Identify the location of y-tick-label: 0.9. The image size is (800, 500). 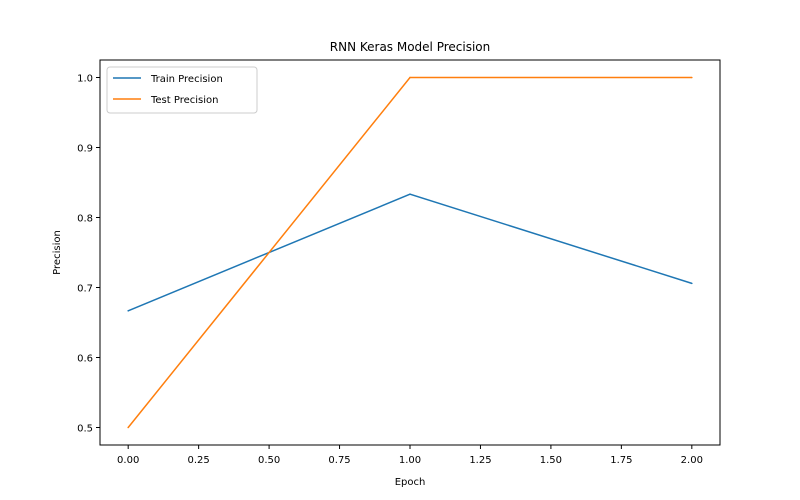
(85, 149).